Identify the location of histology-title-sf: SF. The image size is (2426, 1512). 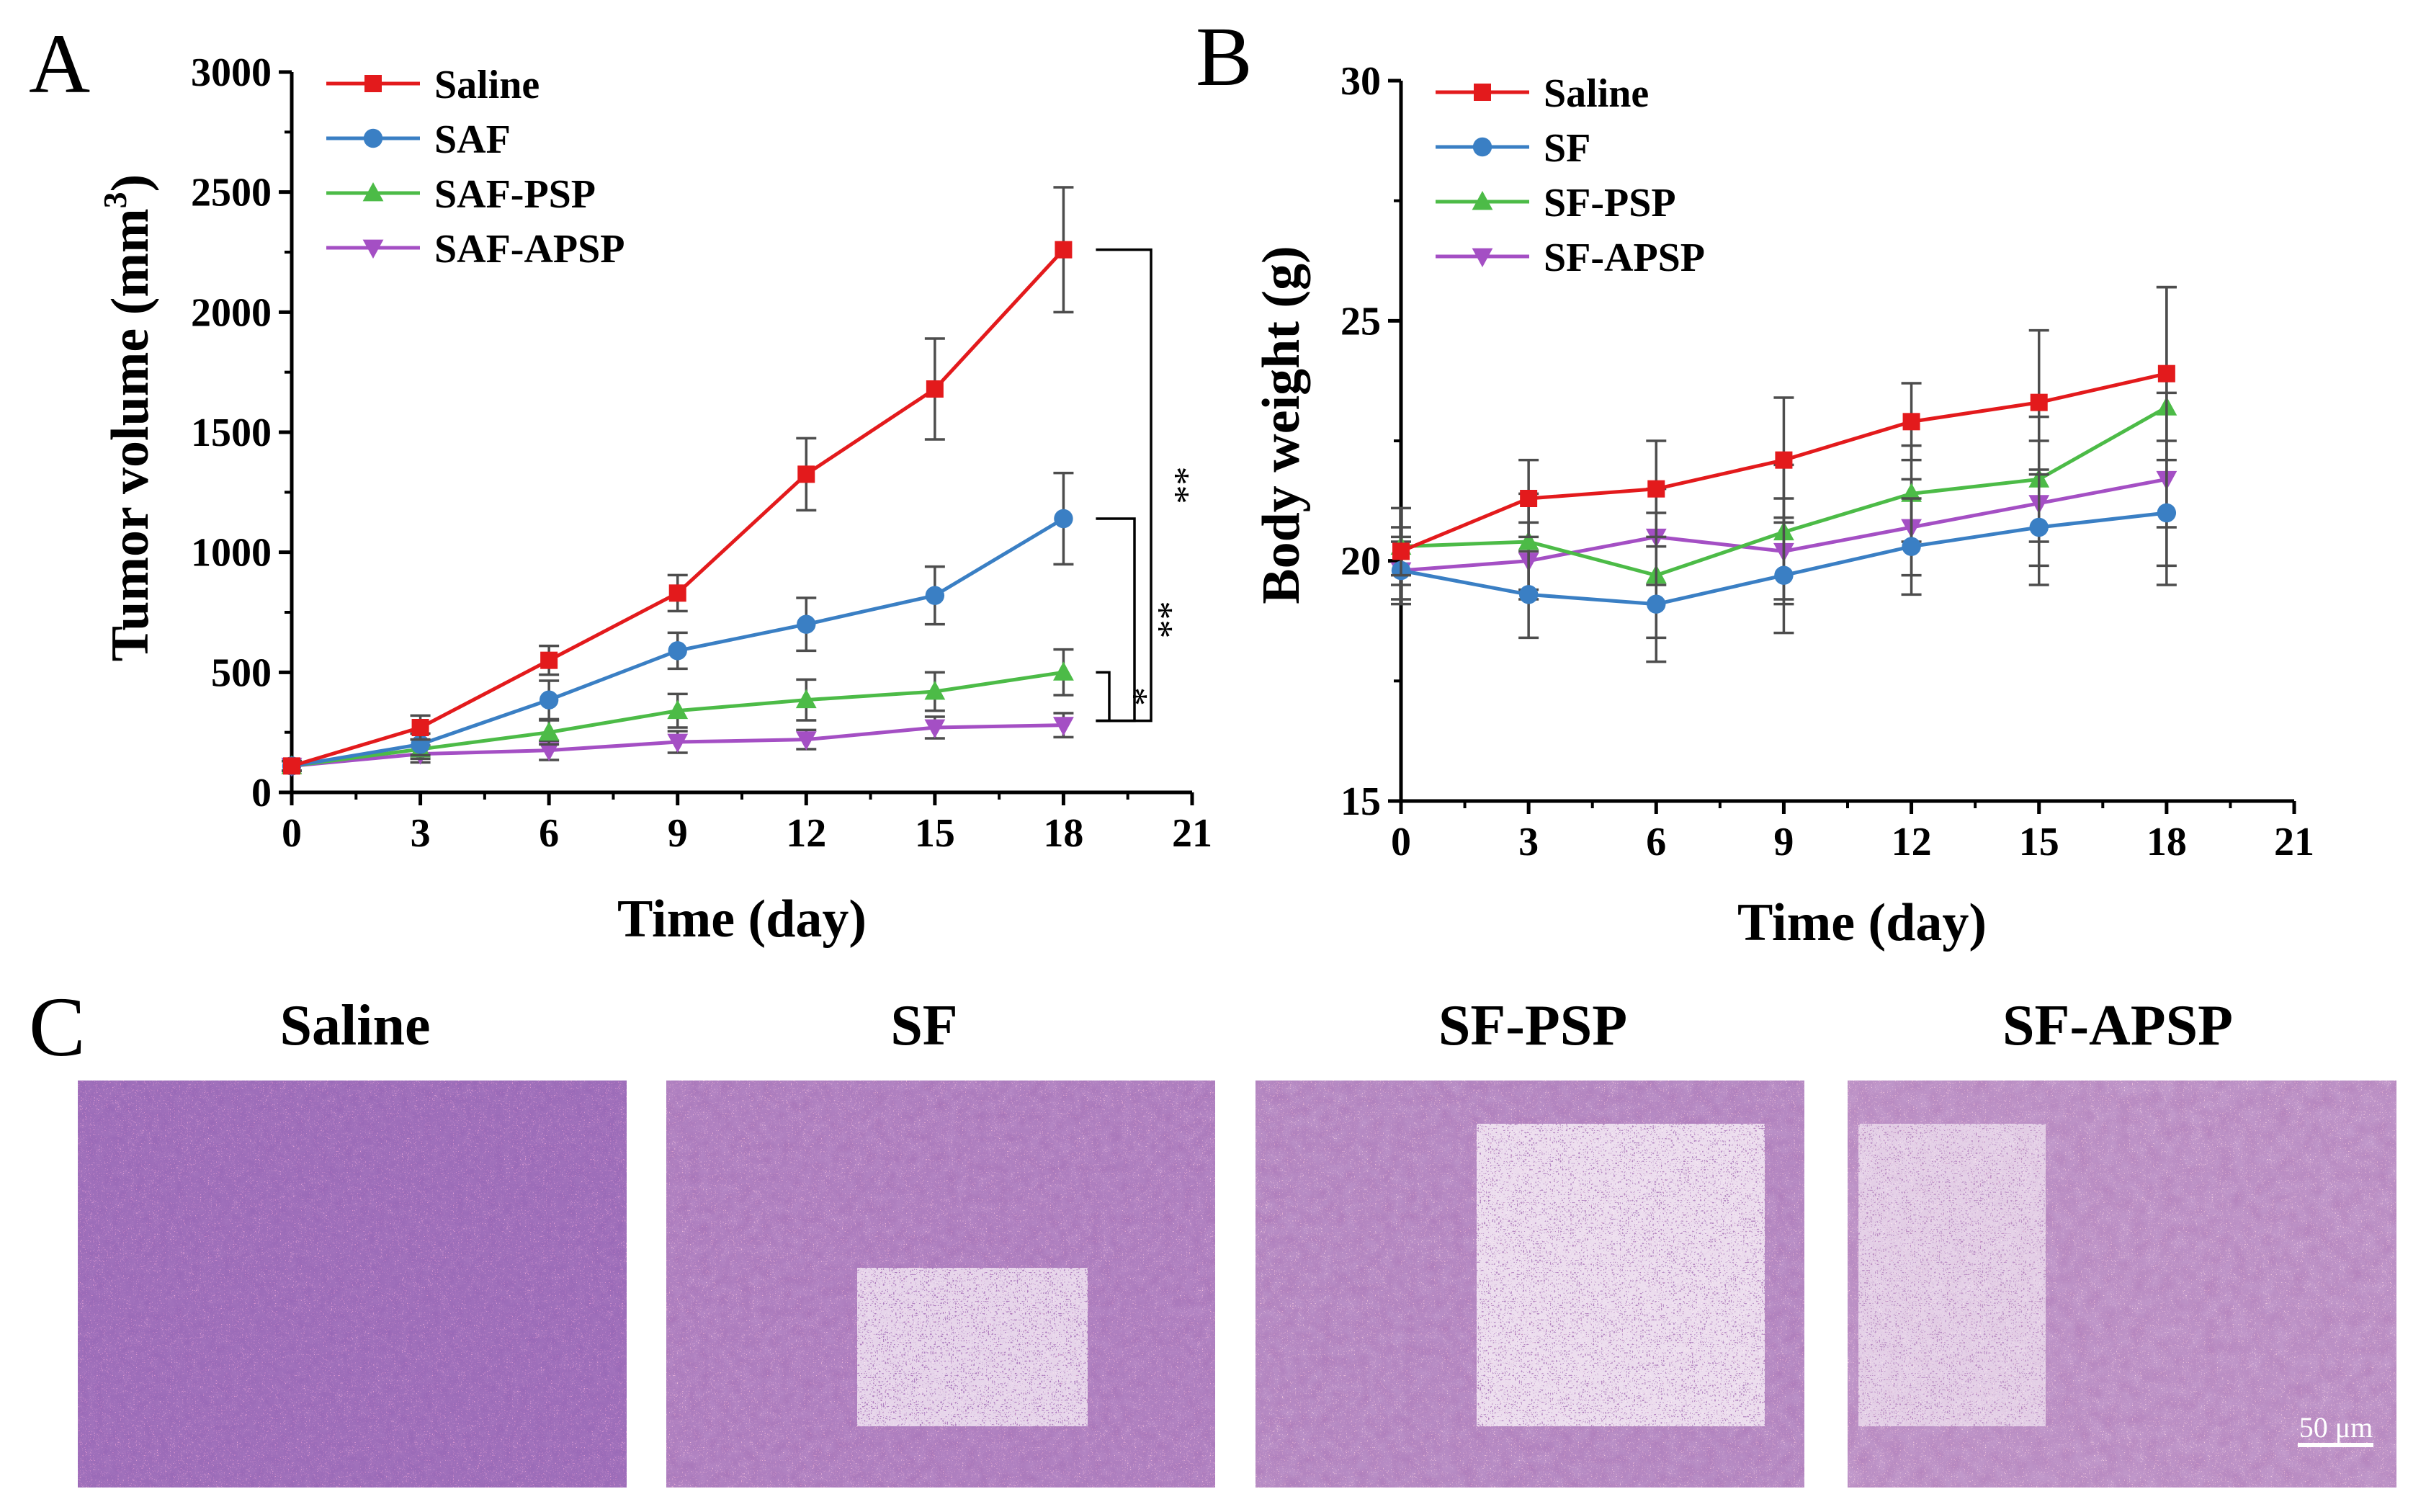
(923, 1025).